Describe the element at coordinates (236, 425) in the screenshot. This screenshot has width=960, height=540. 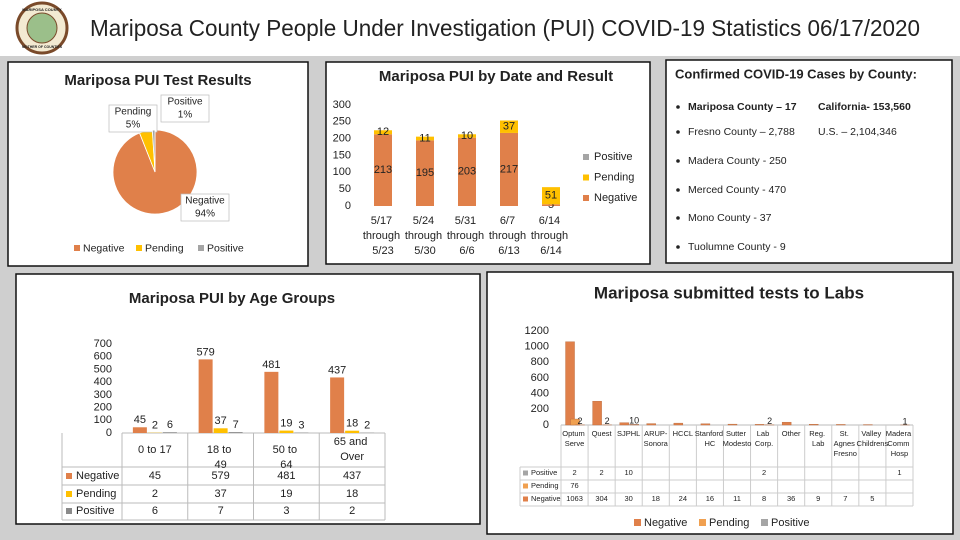
I see `data-label: 7` at that location.